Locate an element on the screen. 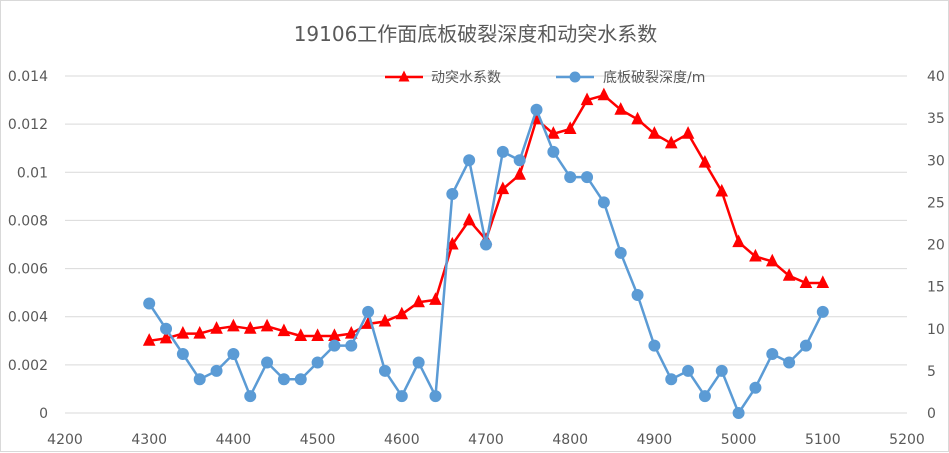  legend: 动突水系数 底板破裂深度/m is located at coordinates (545, 78).